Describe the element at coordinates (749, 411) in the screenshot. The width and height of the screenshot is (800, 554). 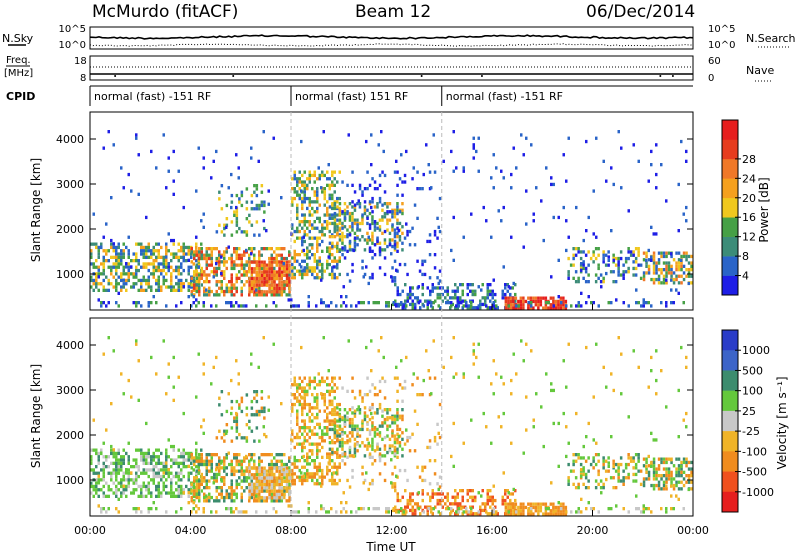
I see `velocity-colorbar-tick: 25` at that location.